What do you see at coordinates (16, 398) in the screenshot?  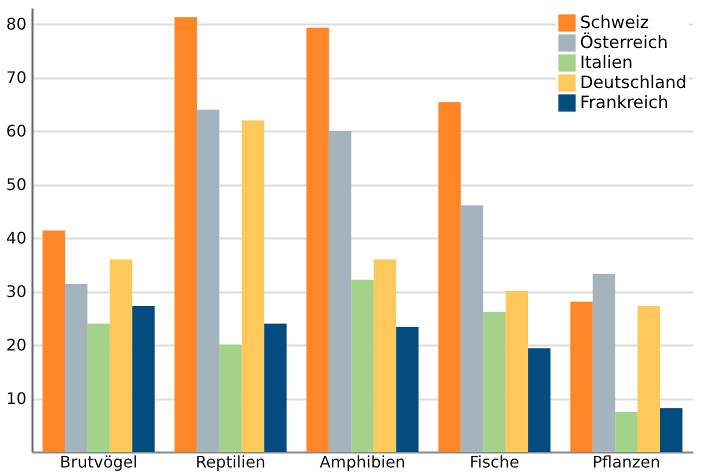 I see `y-tick-label: 10` at bounding box center [16, 398].